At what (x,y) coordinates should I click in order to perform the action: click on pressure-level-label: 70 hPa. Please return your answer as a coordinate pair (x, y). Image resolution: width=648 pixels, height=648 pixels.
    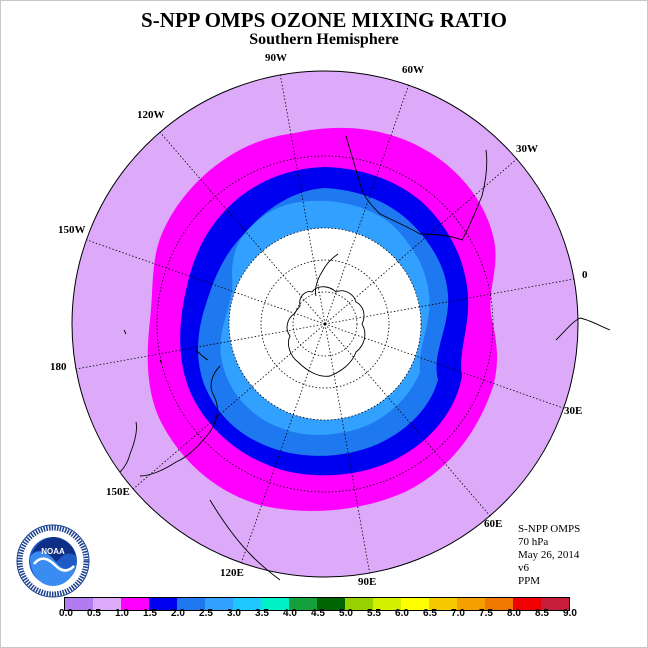
    Looking at the image, I should click on (533, 542).